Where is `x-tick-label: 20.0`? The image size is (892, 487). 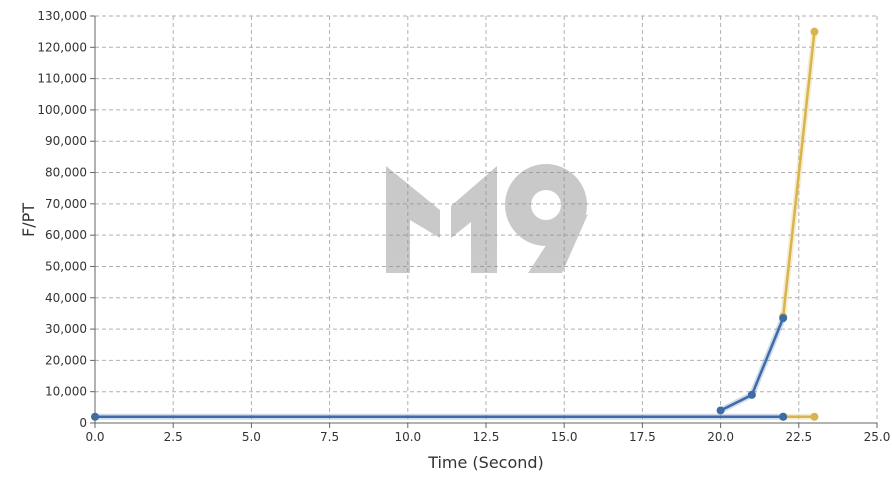 x-tick-label: 20.0 is located at coordinates (720, 437).